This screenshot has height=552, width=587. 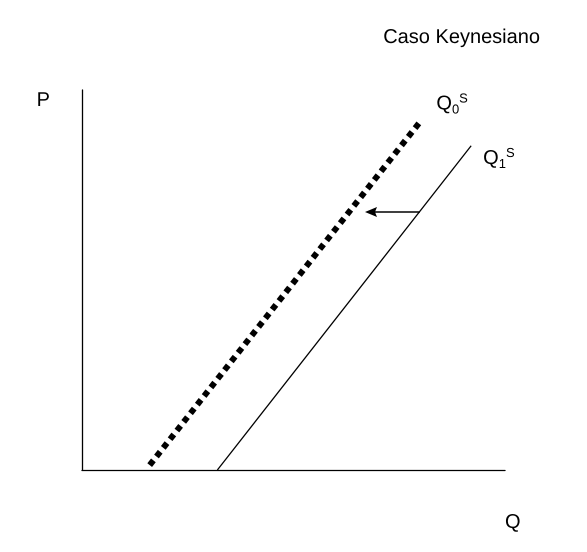 I want to click on y-axis-title: P, so click(x=43, y=100).